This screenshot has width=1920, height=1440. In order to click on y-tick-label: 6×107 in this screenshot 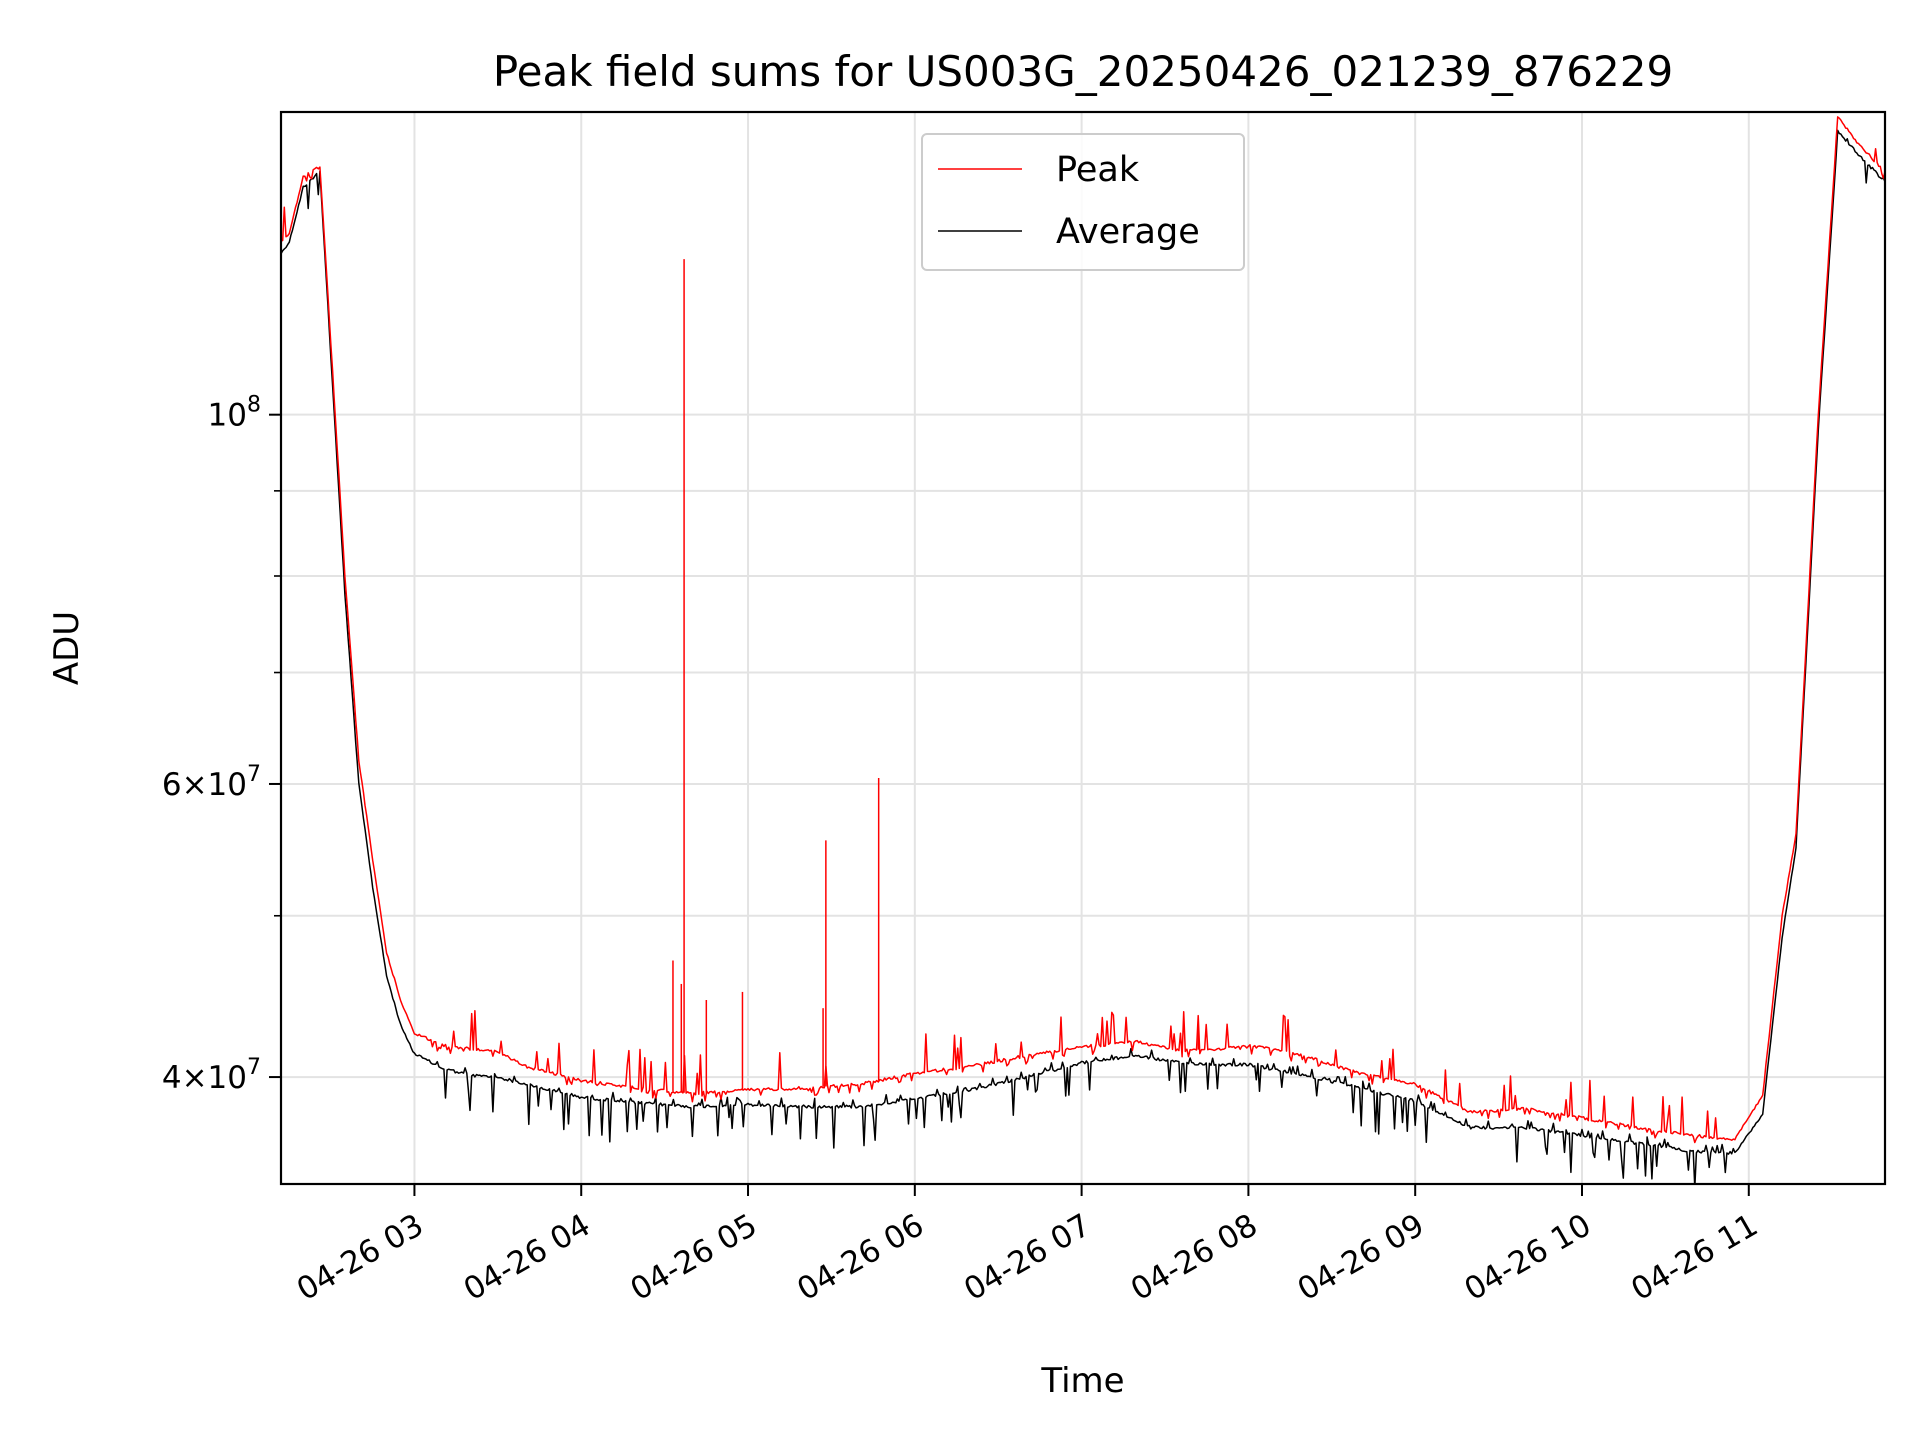, I will do `click(211, 782)`.